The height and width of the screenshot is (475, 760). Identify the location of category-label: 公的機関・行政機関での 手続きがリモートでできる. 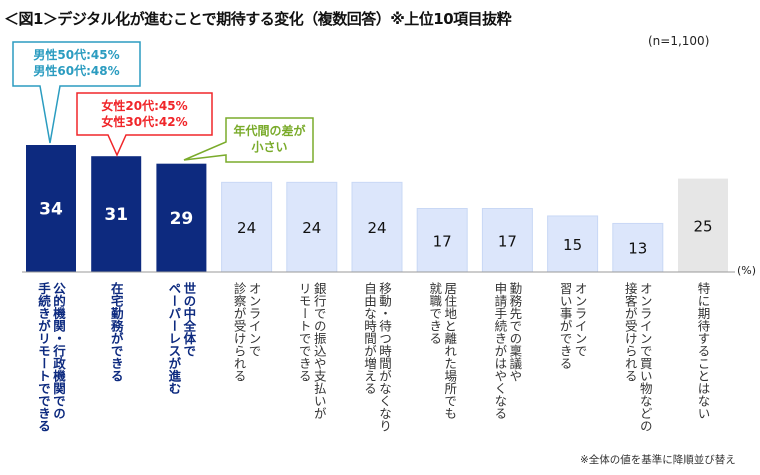
(51, 357).